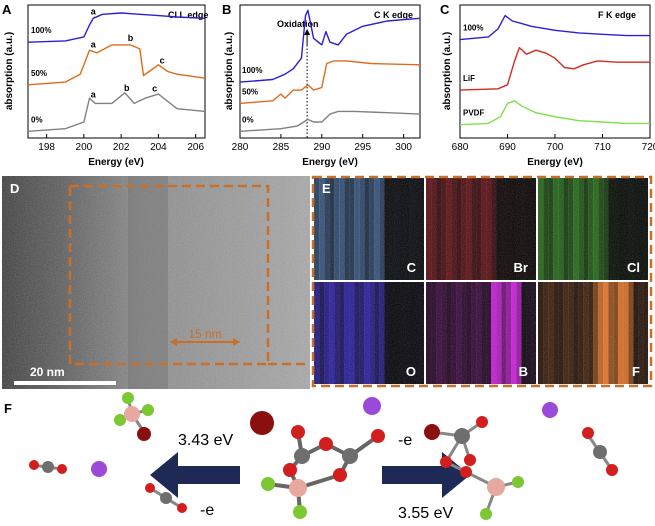 This screenshot has width=655, height=526. I want to click on panel-label-a: A, so click(7, 9).